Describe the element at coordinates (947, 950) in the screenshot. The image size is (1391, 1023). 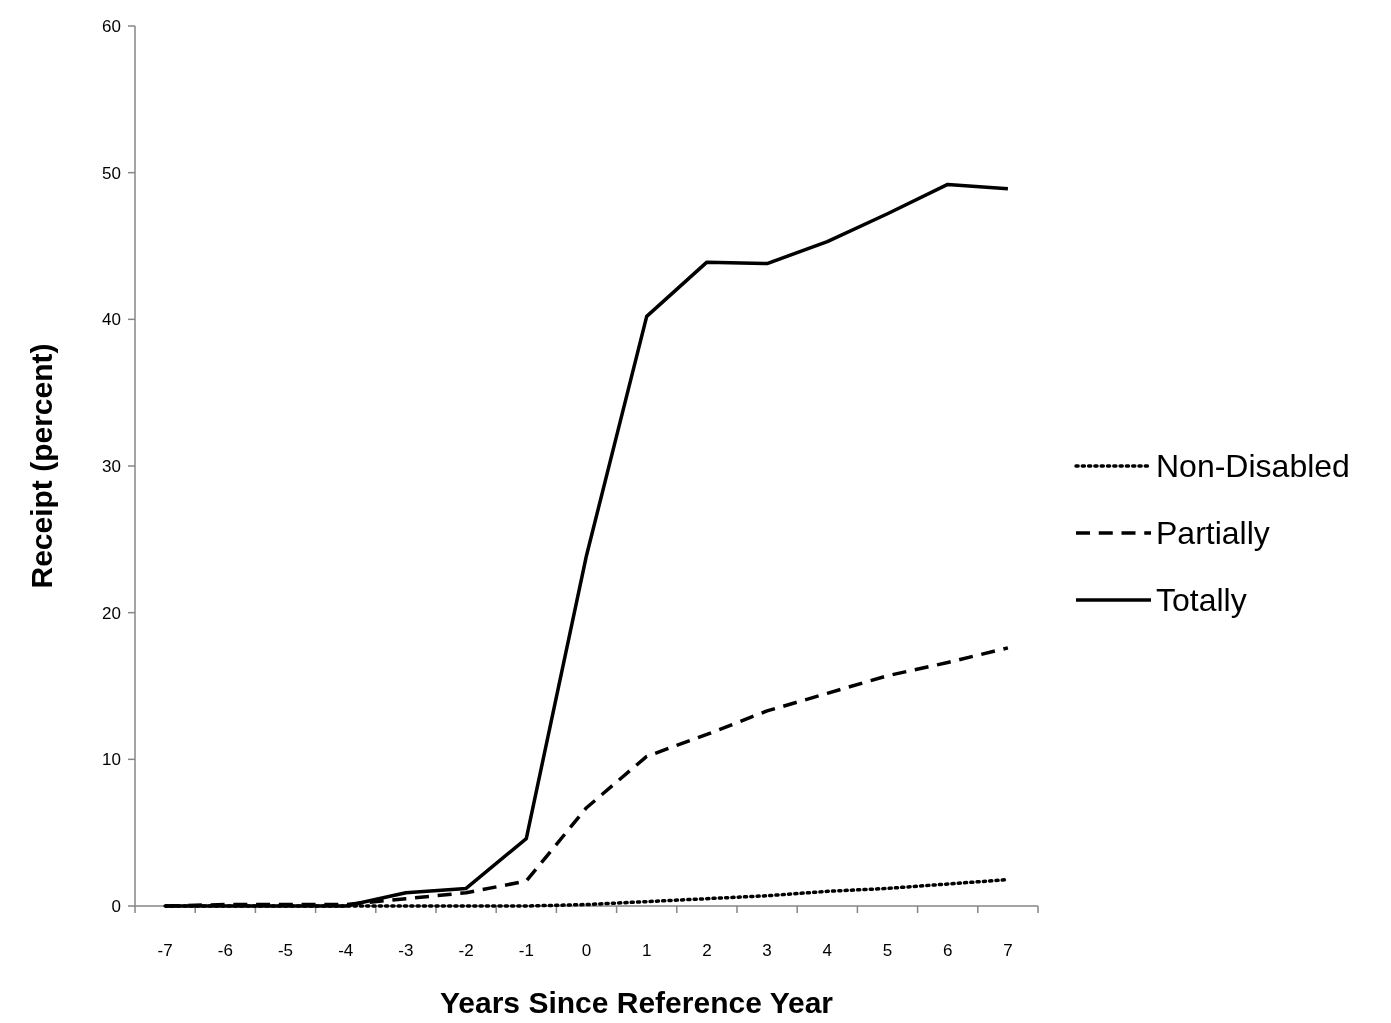
I see `x-tick-label: 6` at that location.